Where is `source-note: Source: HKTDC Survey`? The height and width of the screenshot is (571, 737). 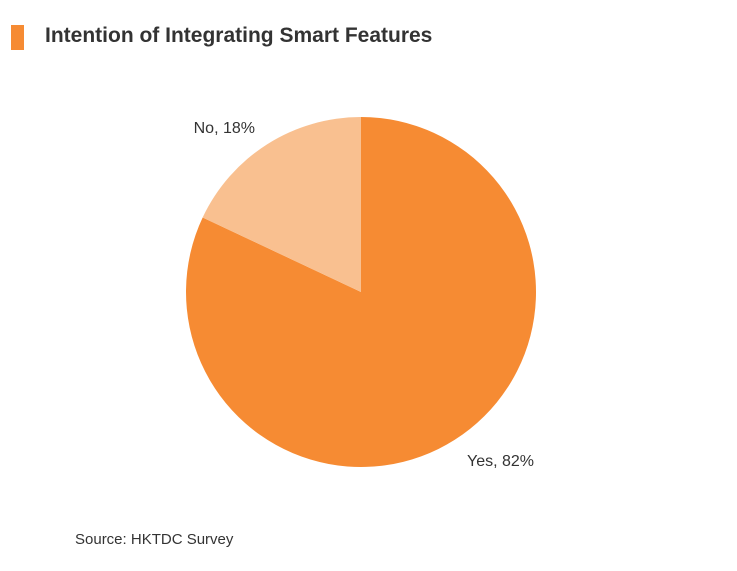 source-note: Source: HKTDC Survey is located at coordinates (154, 539).